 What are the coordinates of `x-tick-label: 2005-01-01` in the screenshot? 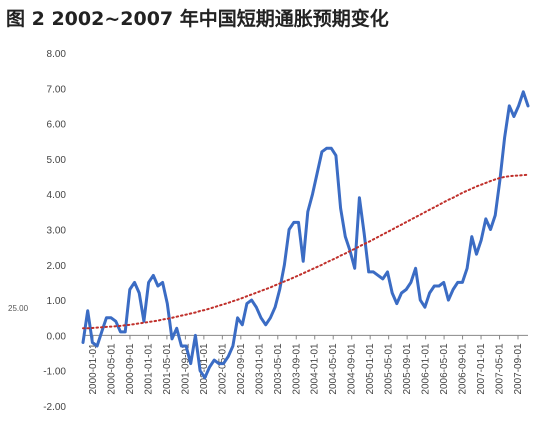 It's located at (370, 369).